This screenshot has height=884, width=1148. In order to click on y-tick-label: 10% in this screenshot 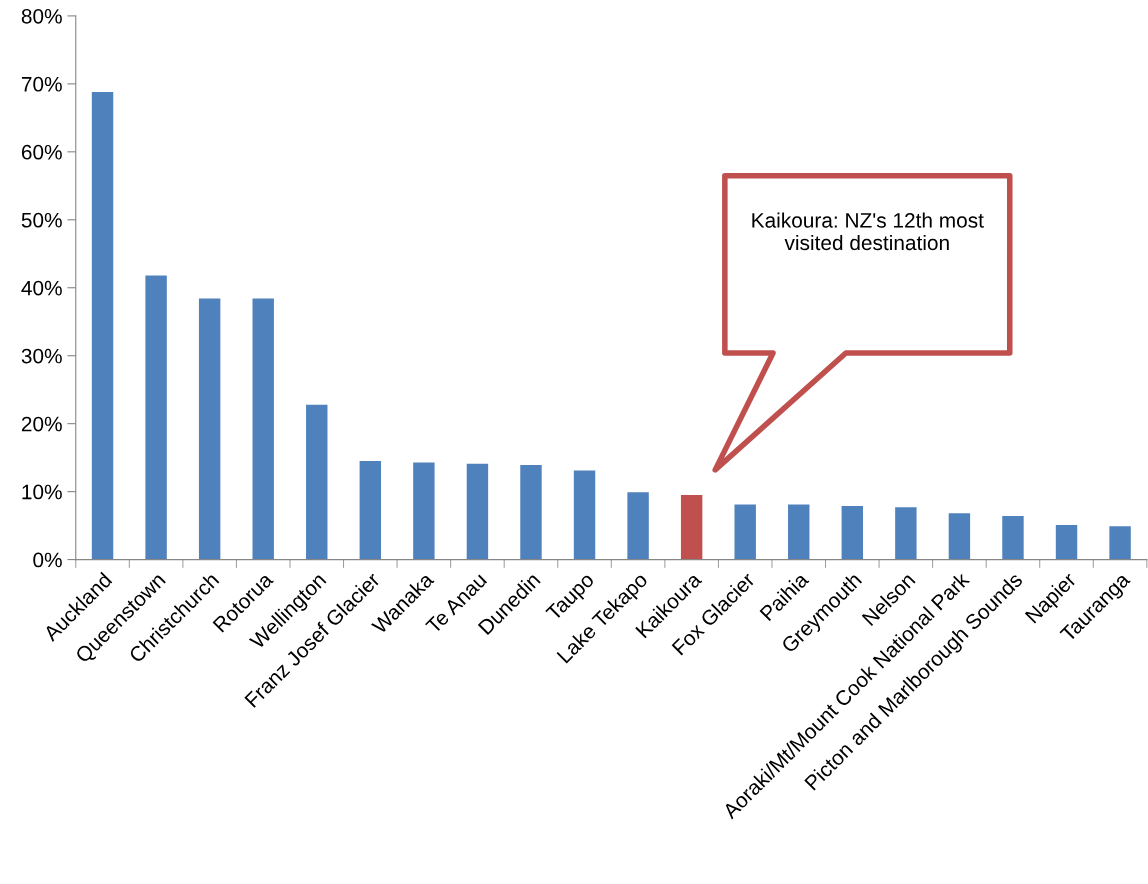, I will do `click(42, 492)`.